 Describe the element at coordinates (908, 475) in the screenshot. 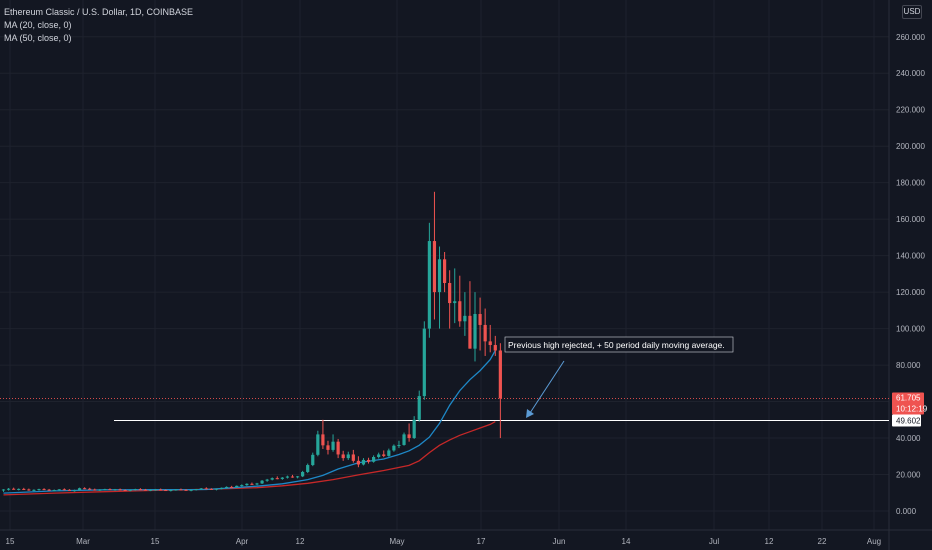

I see `y-tick-label: 20.000` at that location.